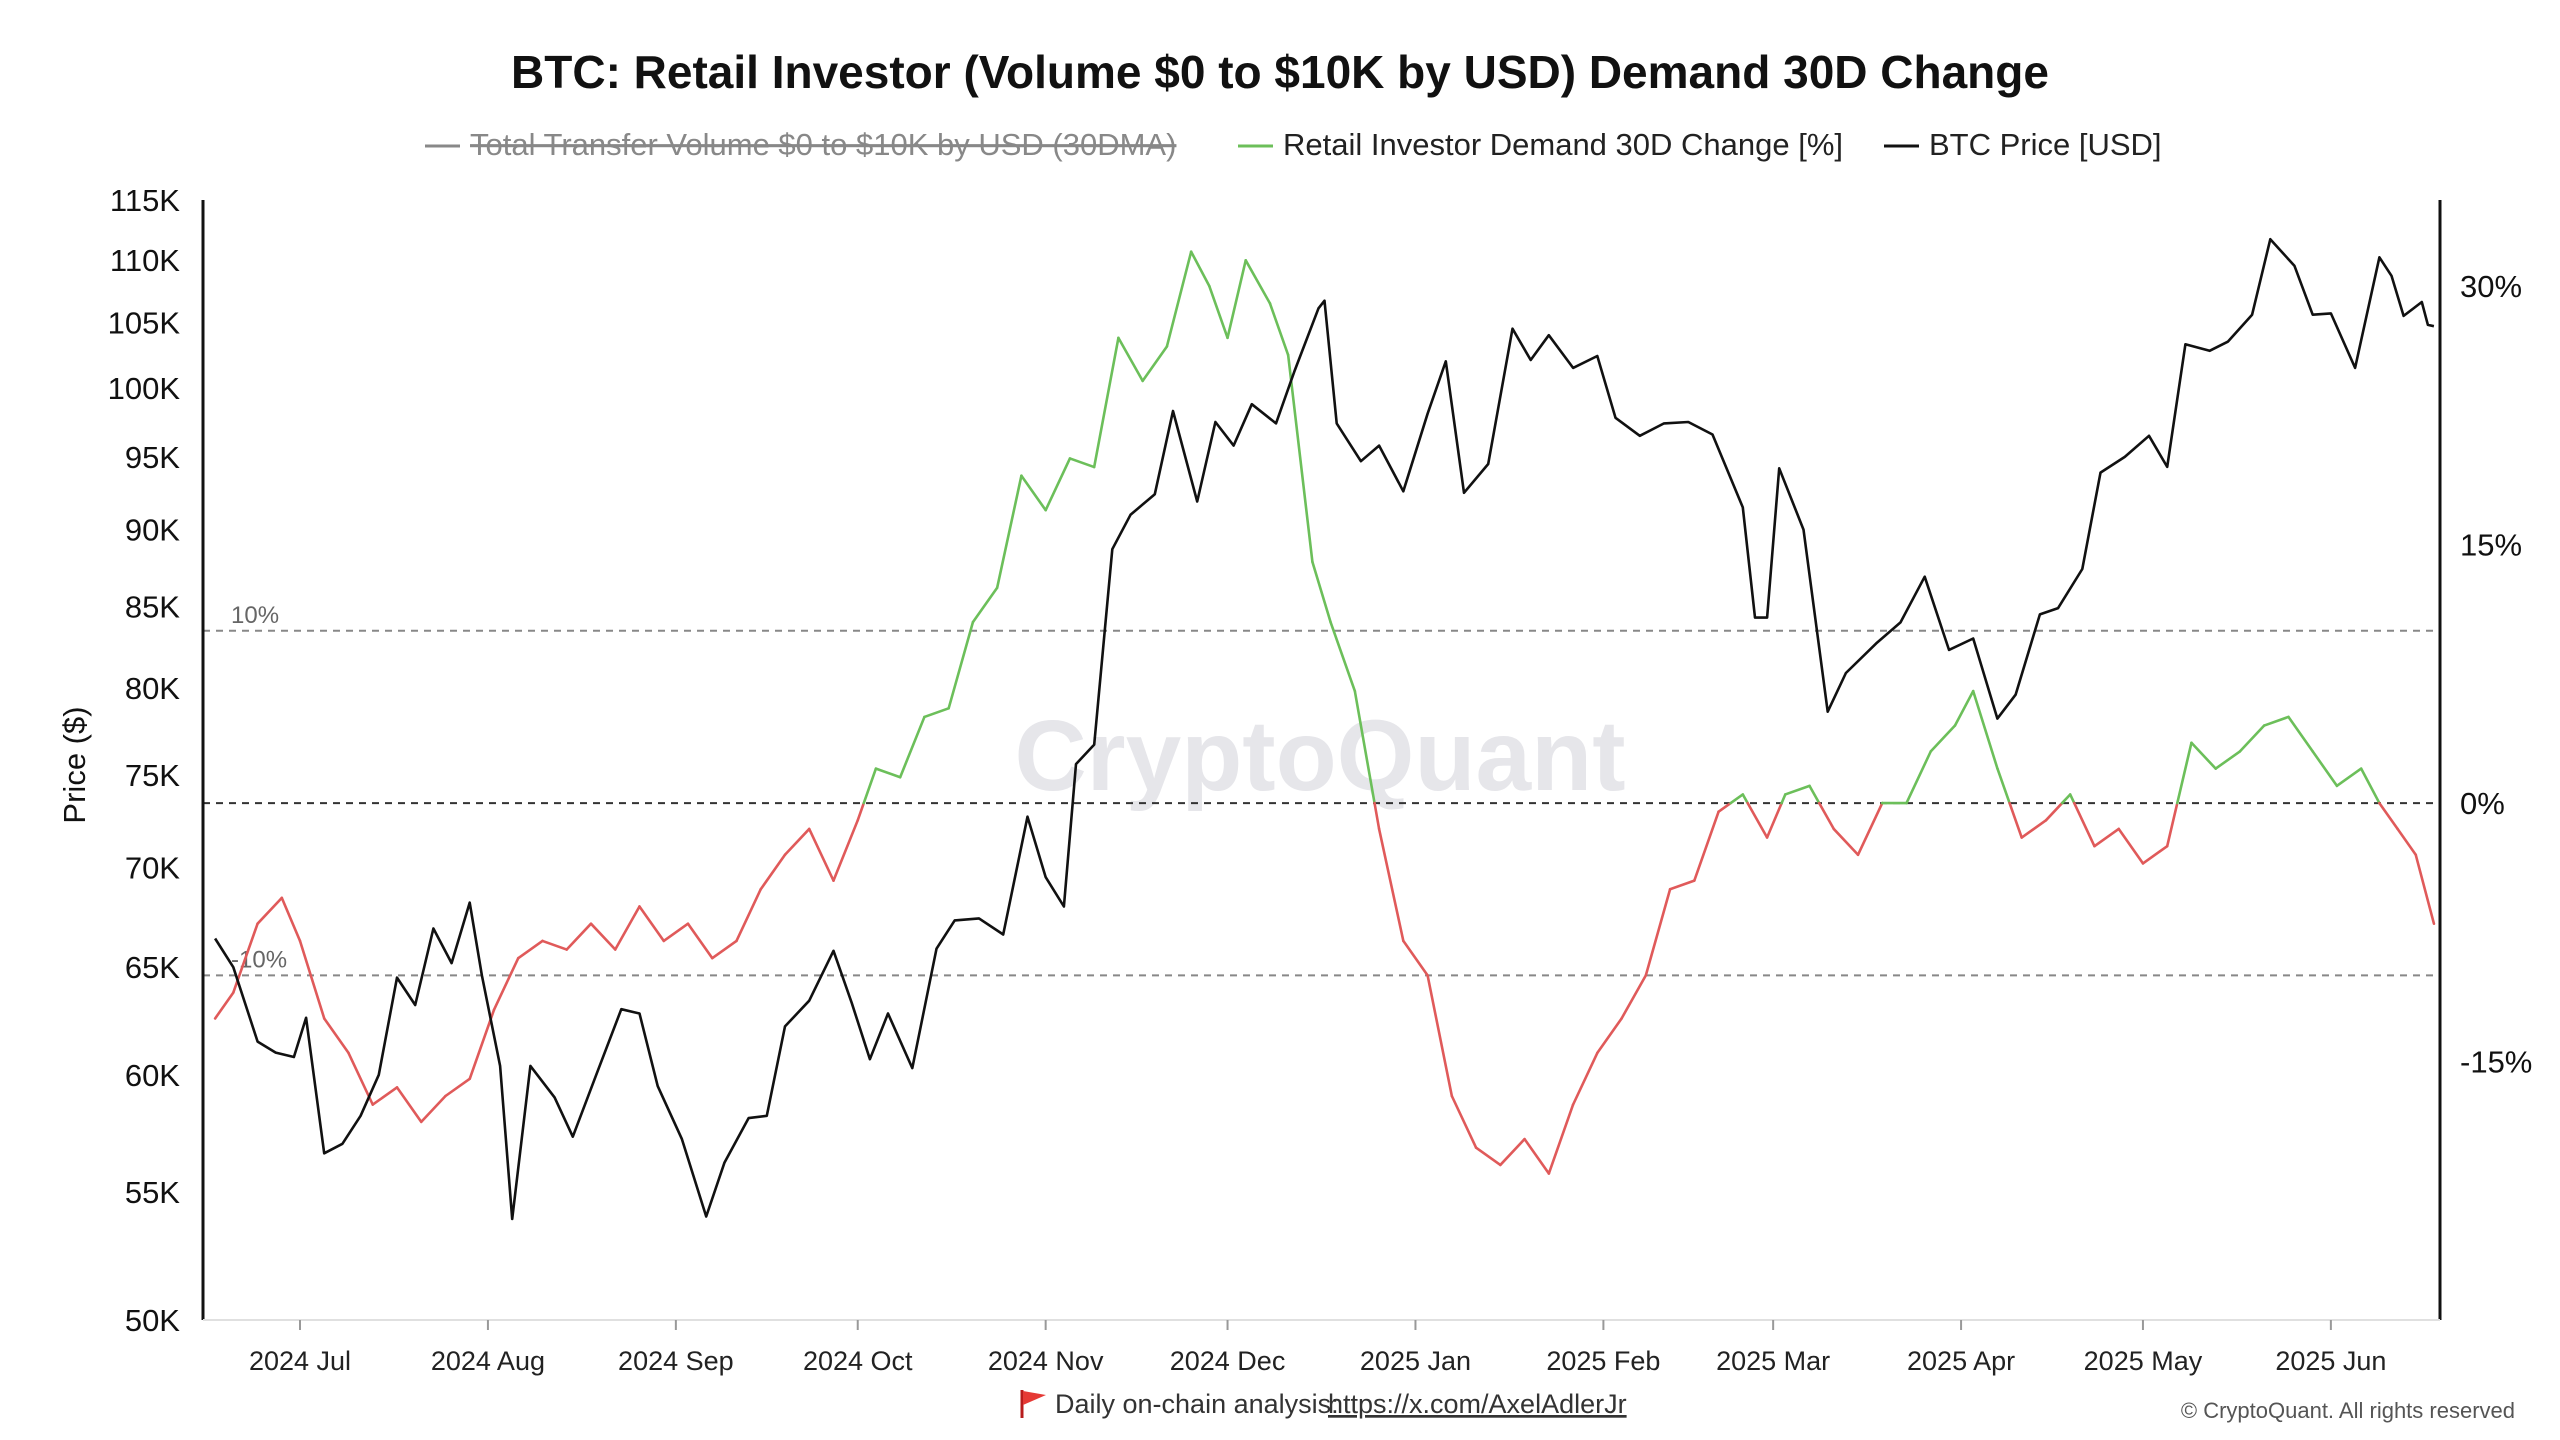  What do you see at coordinates (152, 1192) in the screenshot?
I see `y-left-tick-label-1: 55K` at bounding box center [152, 1192].